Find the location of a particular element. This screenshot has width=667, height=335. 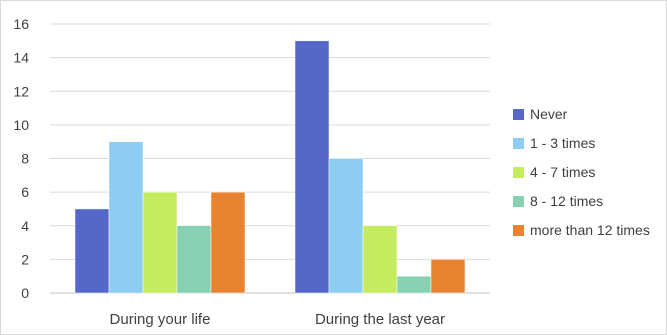

legend-label: Never is located at coordinates (549, 114).